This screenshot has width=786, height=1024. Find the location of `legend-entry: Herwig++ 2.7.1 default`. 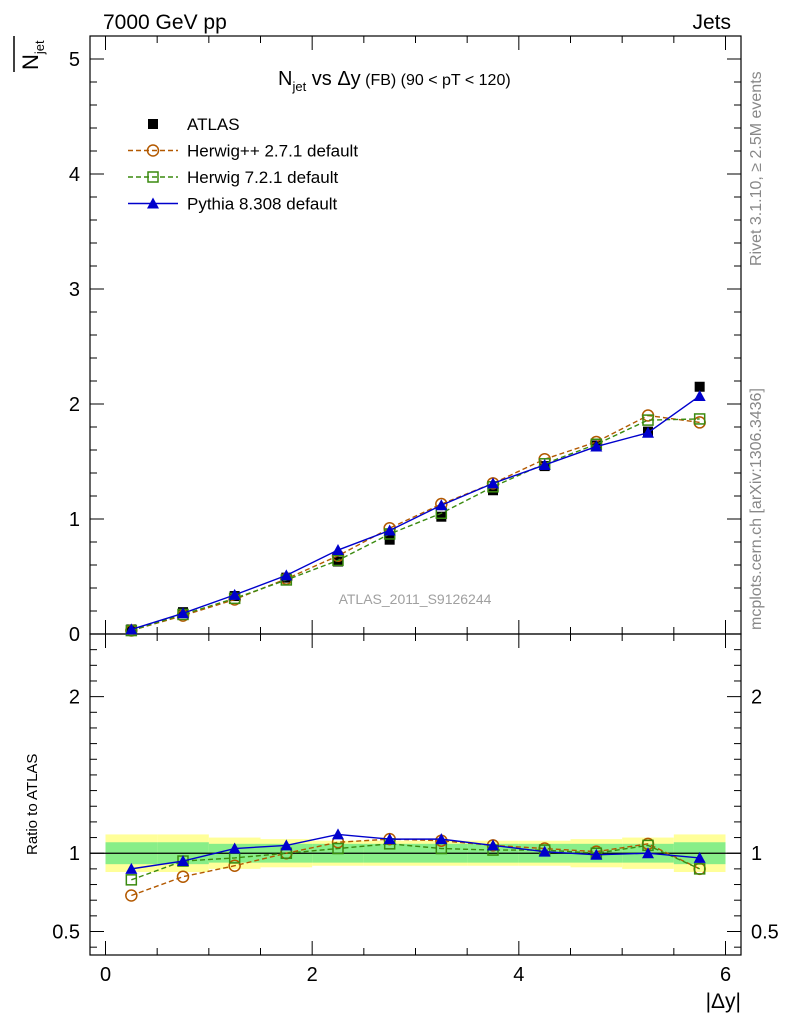

legend-entry: Herwig++ 2.7.1 default is located at coordinates (243, 151).